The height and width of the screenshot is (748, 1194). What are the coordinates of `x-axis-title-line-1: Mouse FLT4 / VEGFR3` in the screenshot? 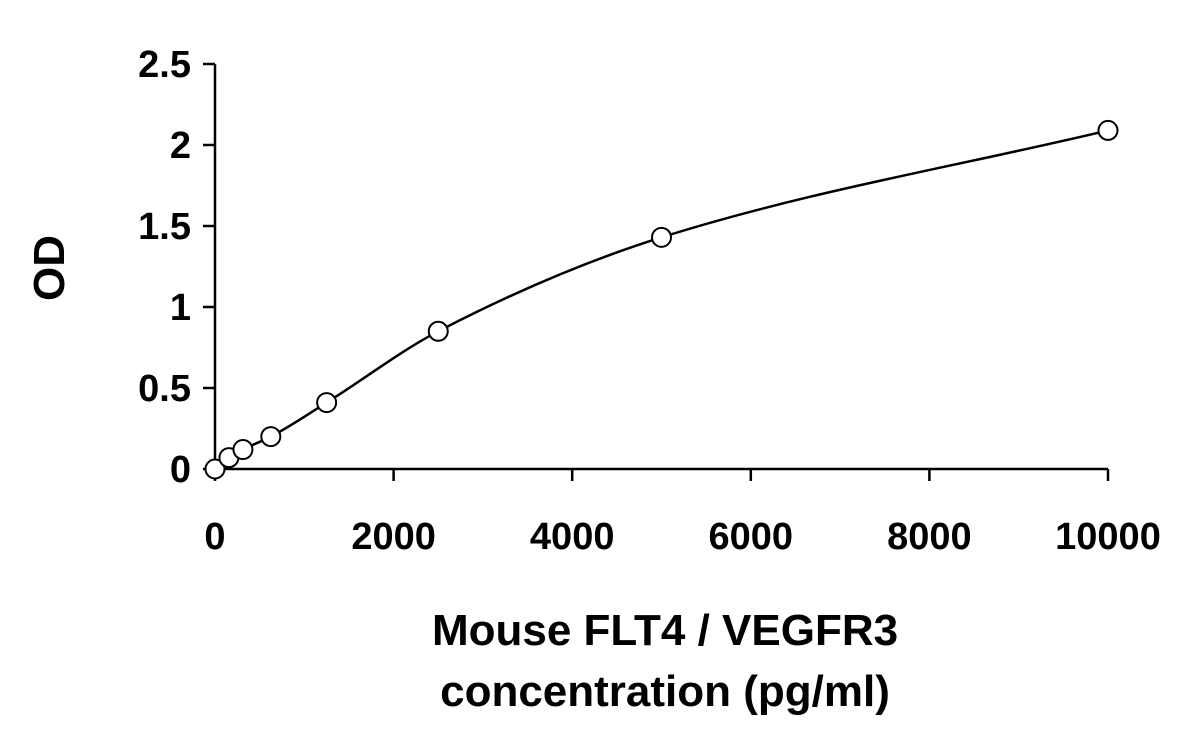 It's located at (665, 630).